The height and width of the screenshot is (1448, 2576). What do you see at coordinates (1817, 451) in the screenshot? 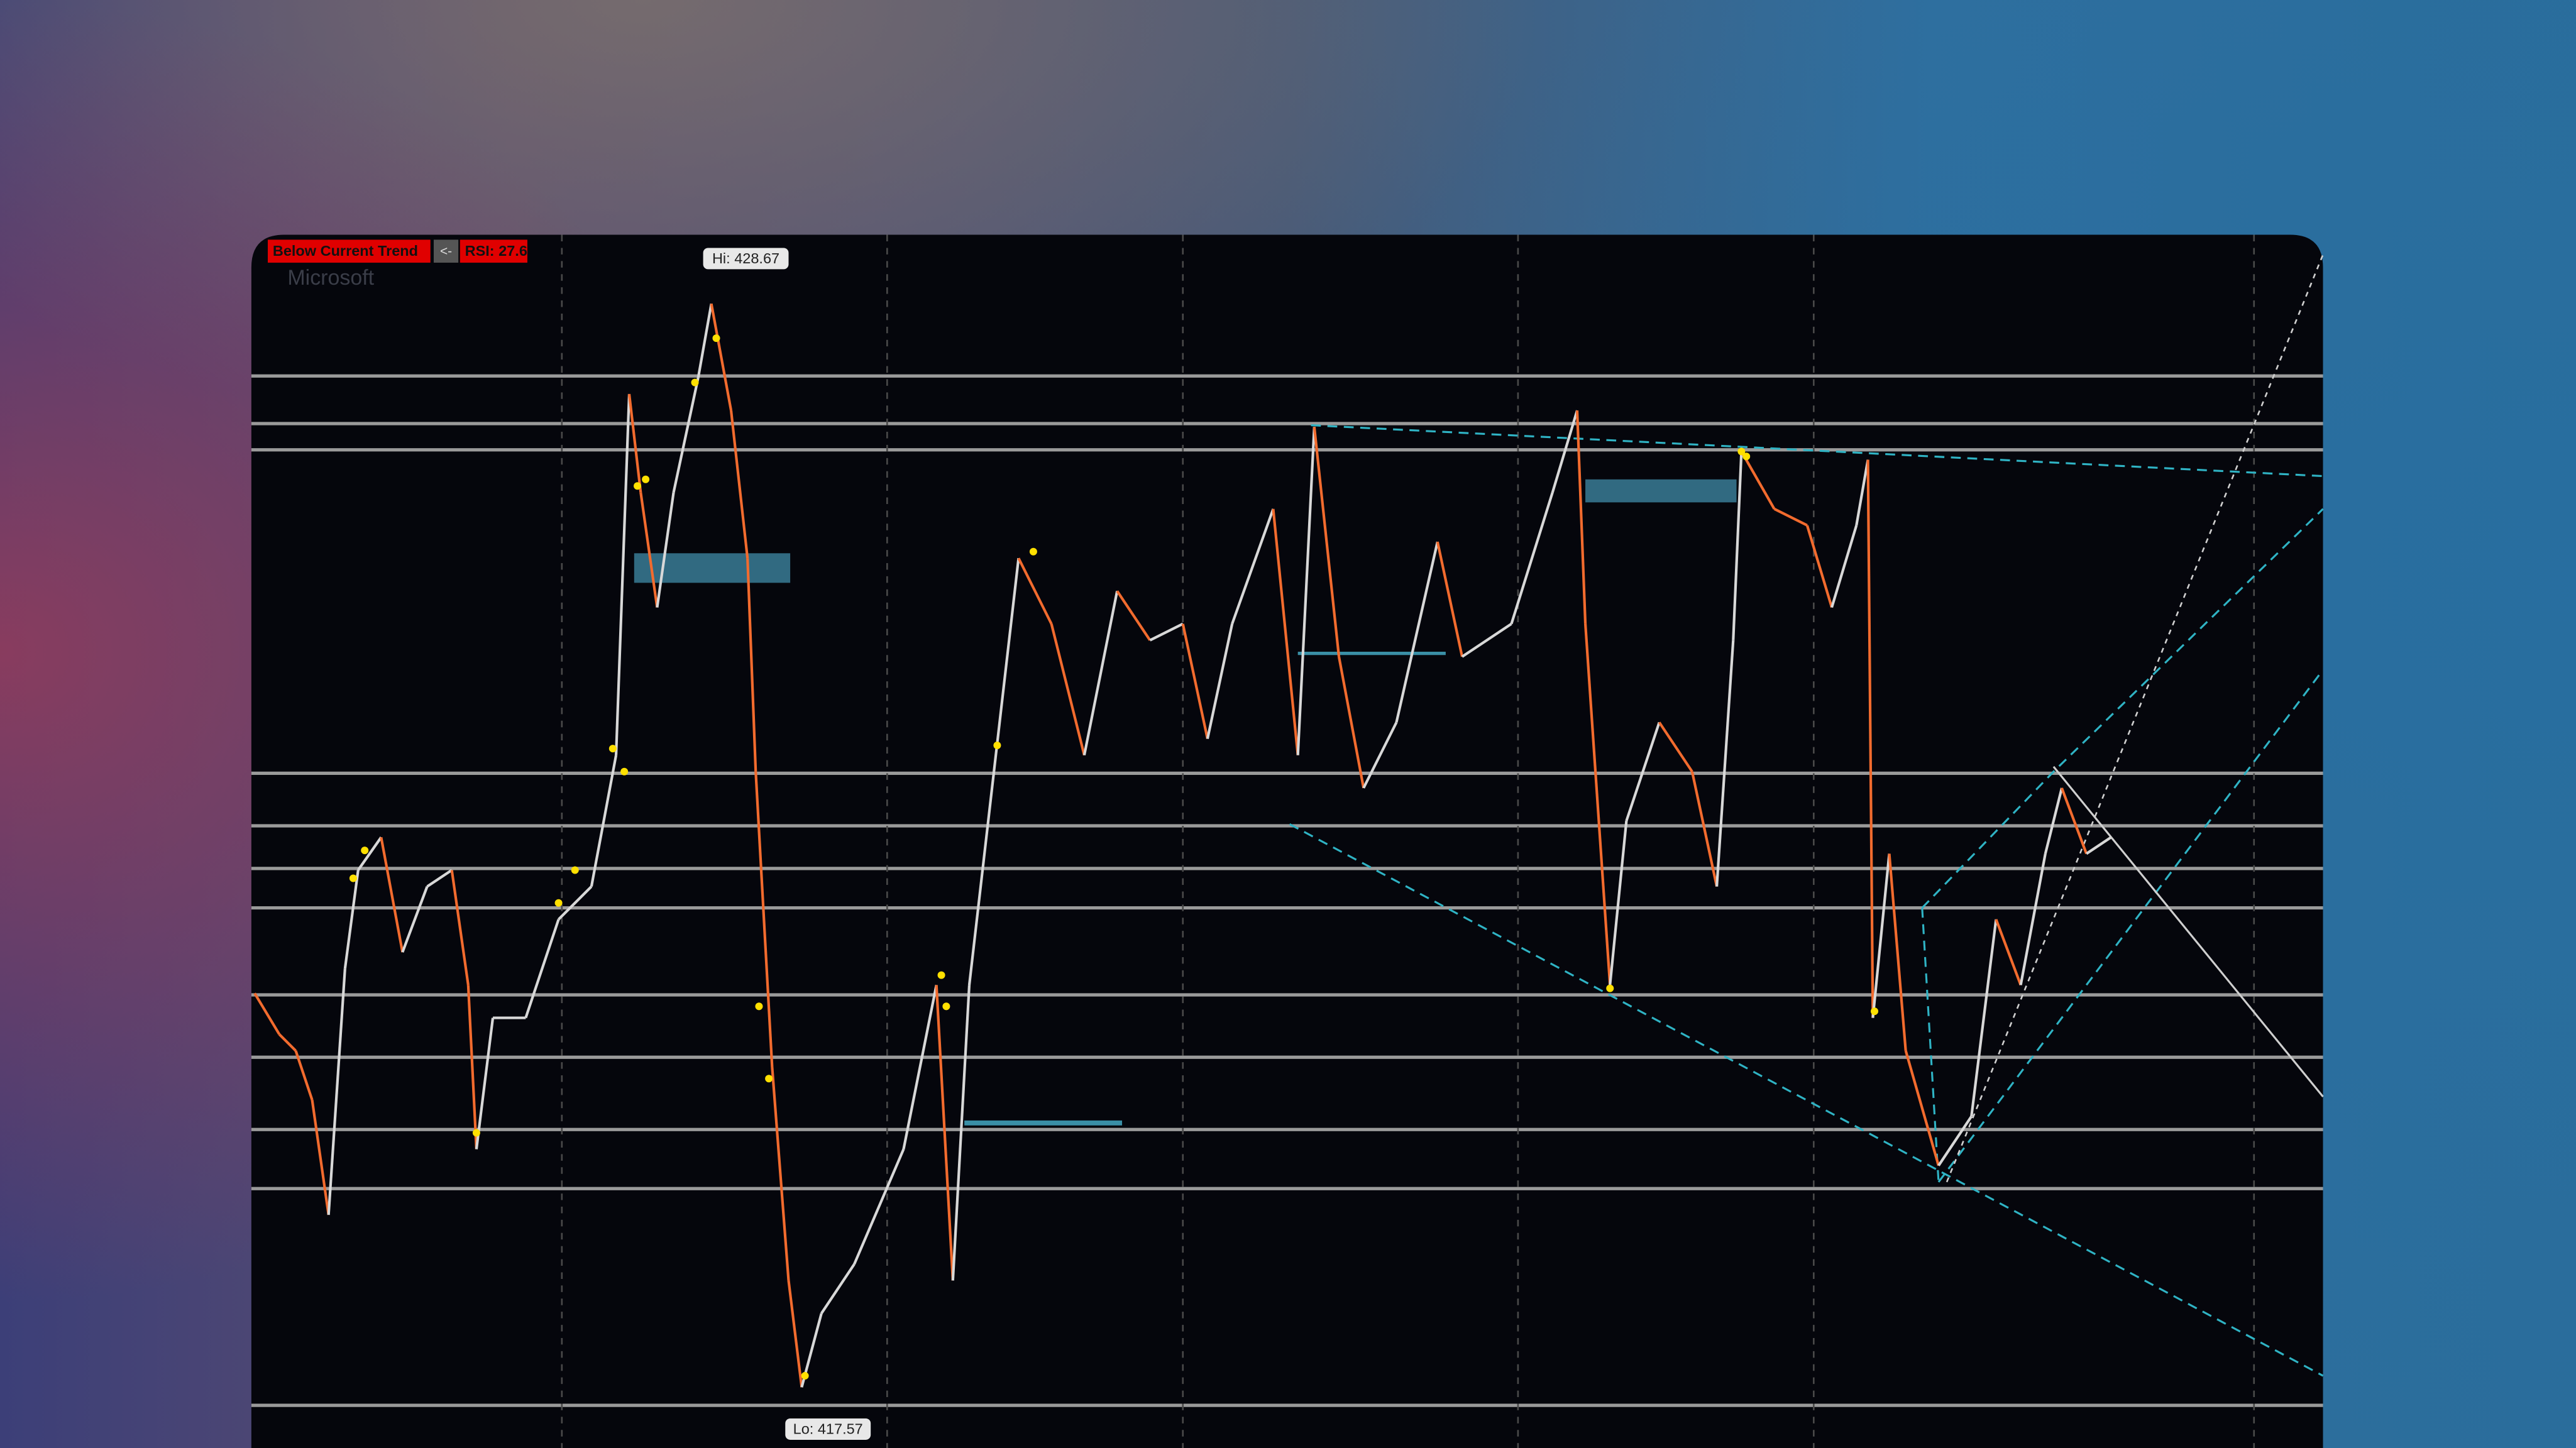
I see `trend-line` at bounding box center [1817, 451].